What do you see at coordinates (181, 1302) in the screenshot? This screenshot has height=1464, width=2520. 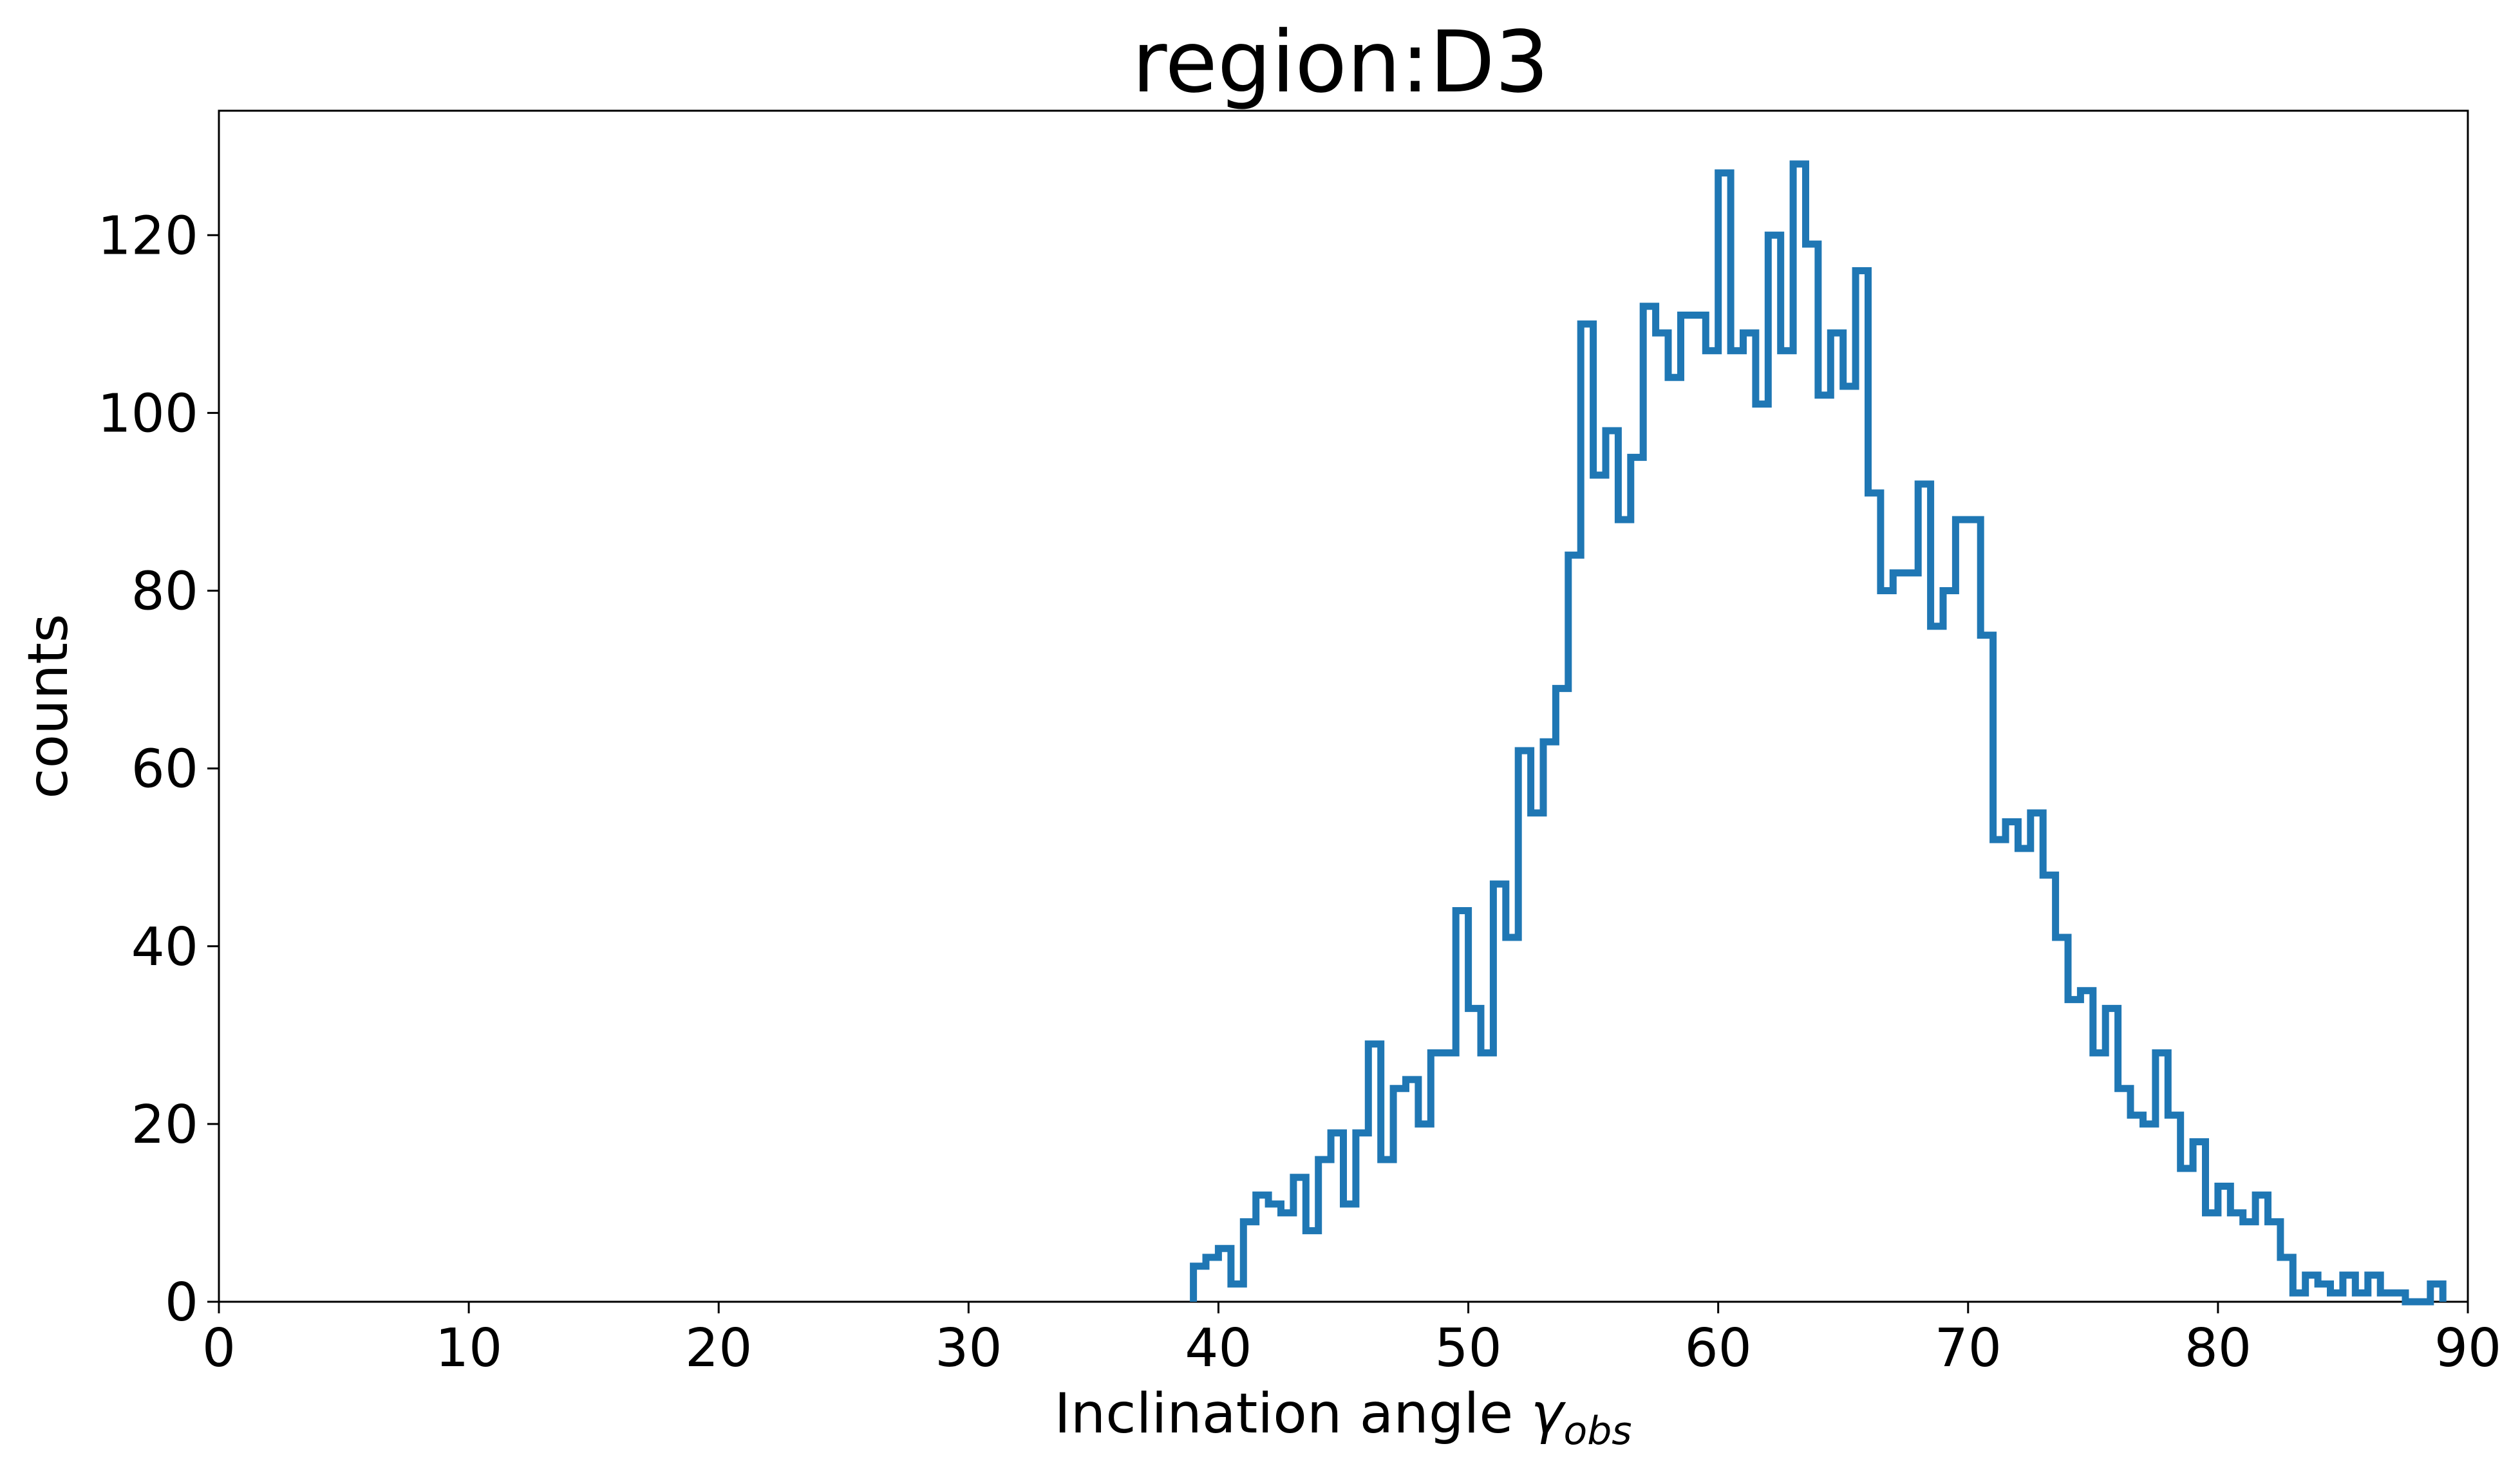 I see `y-tick-label: 0` at bounding box center [181, 1302].